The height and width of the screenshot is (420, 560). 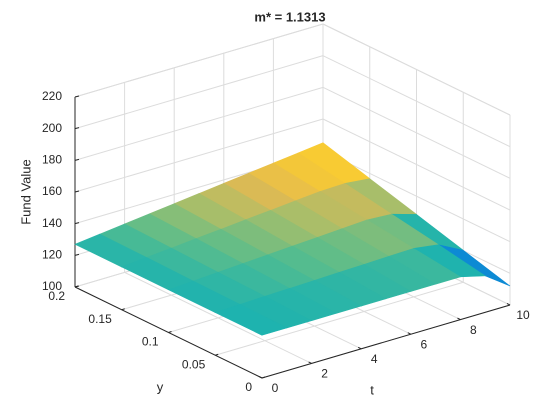 What do you see at coordinates (324, 374) in the screenshot?
I see `x-tick-label: 2` at bounding box center [324, 374].